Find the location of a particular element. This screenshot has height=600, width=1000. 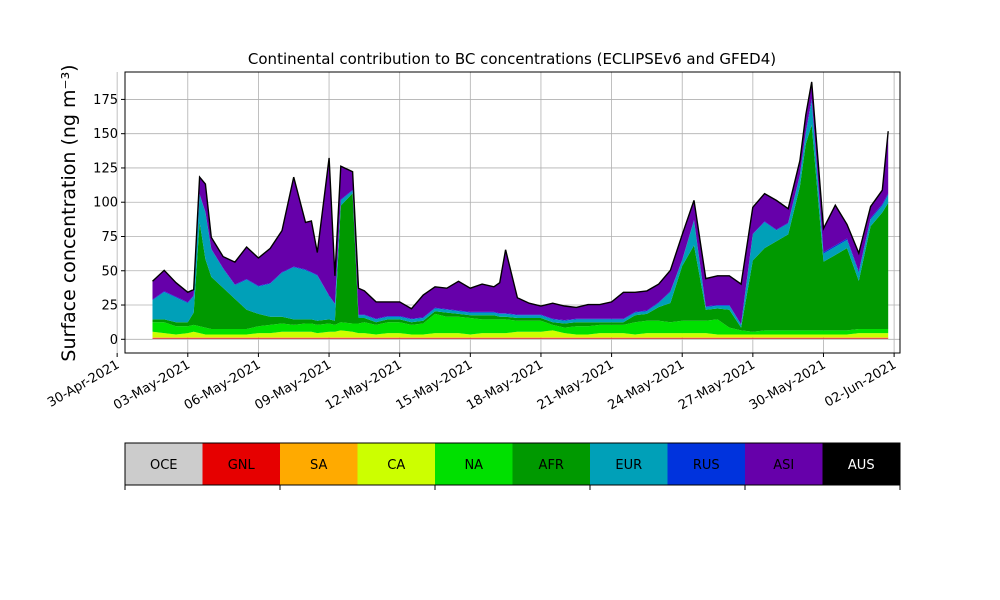

x-tick-label: 06-May-2021 is located at coordinates (223, 385).